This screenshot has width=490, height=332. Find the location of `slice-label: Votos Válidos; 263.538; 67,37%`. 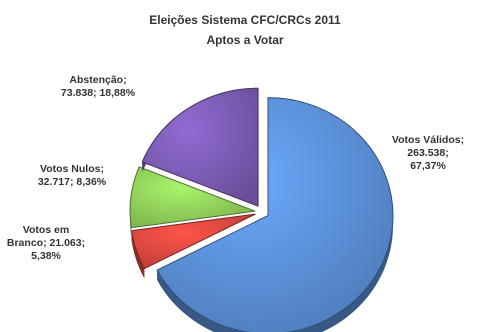

slice-label: Votos Válidos; 263.538; 67,37% is located at coordinates (428, 153).